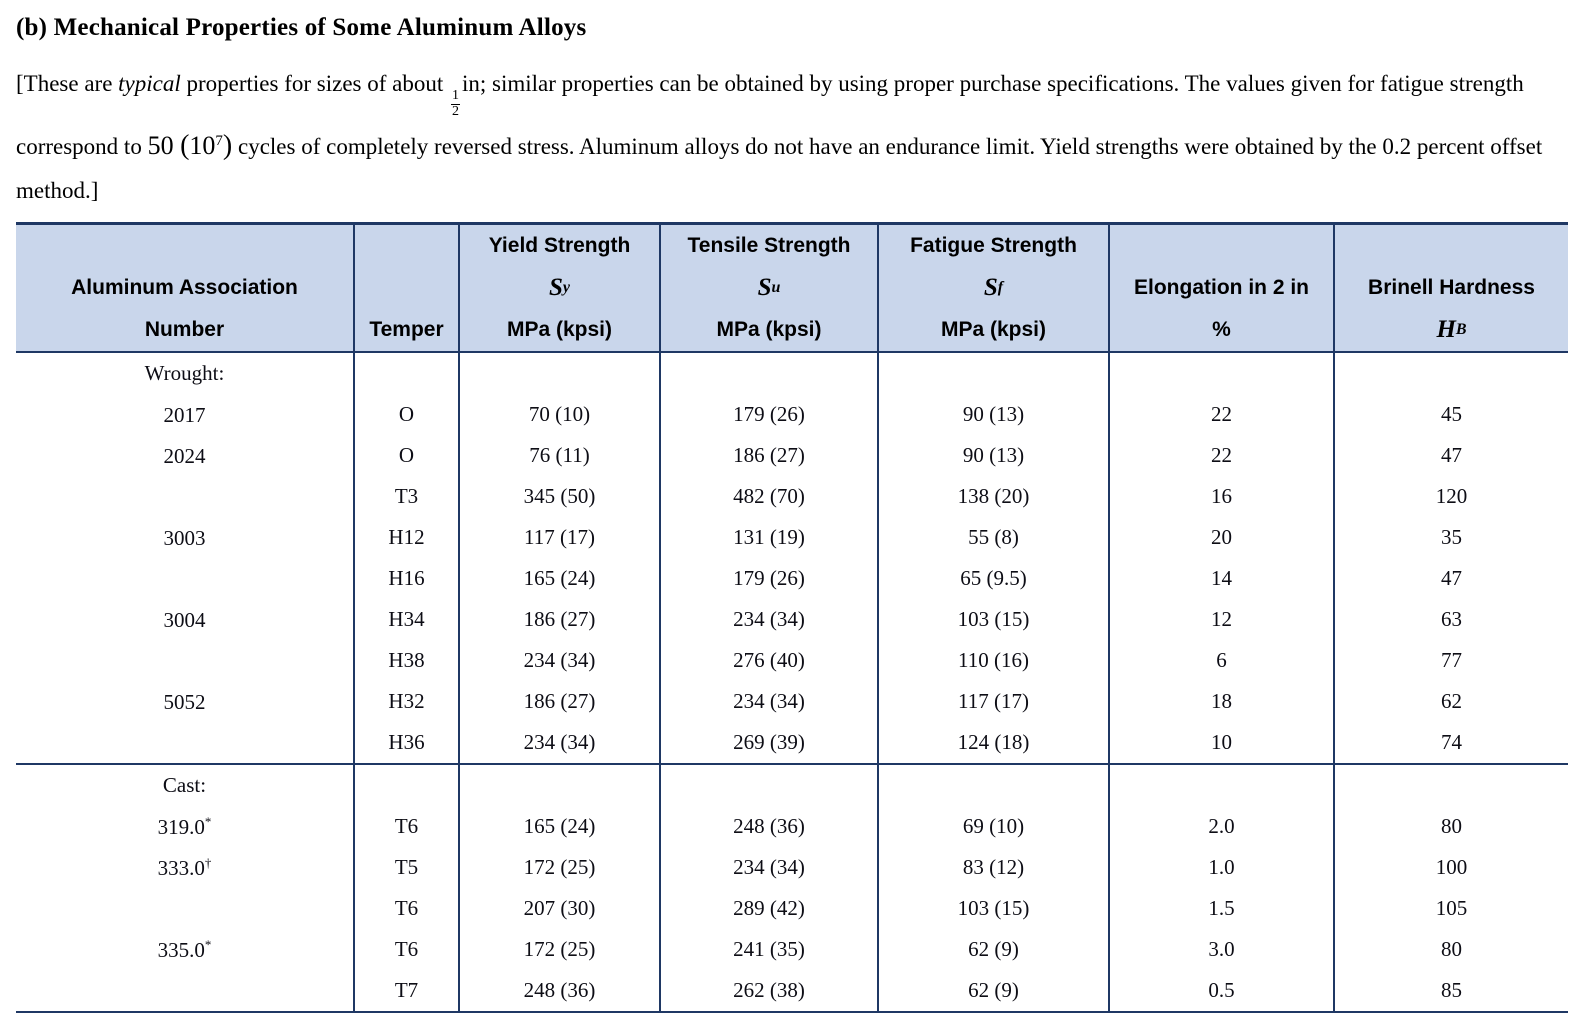 This screenshot has width=1584, height=1026. I want to click on cell-fatigue: 83 (12), so click(993, 868).